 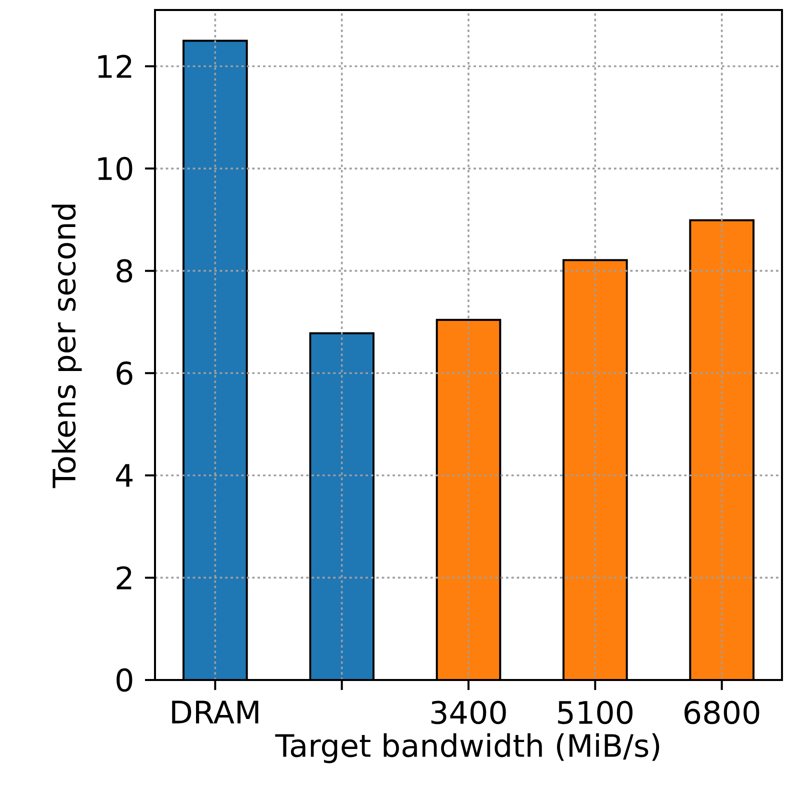 What do you see at coordinates (67, 346) in the screenshot?
I see `y-axis-title: Tokens per second` at bounding box center [67, 346].